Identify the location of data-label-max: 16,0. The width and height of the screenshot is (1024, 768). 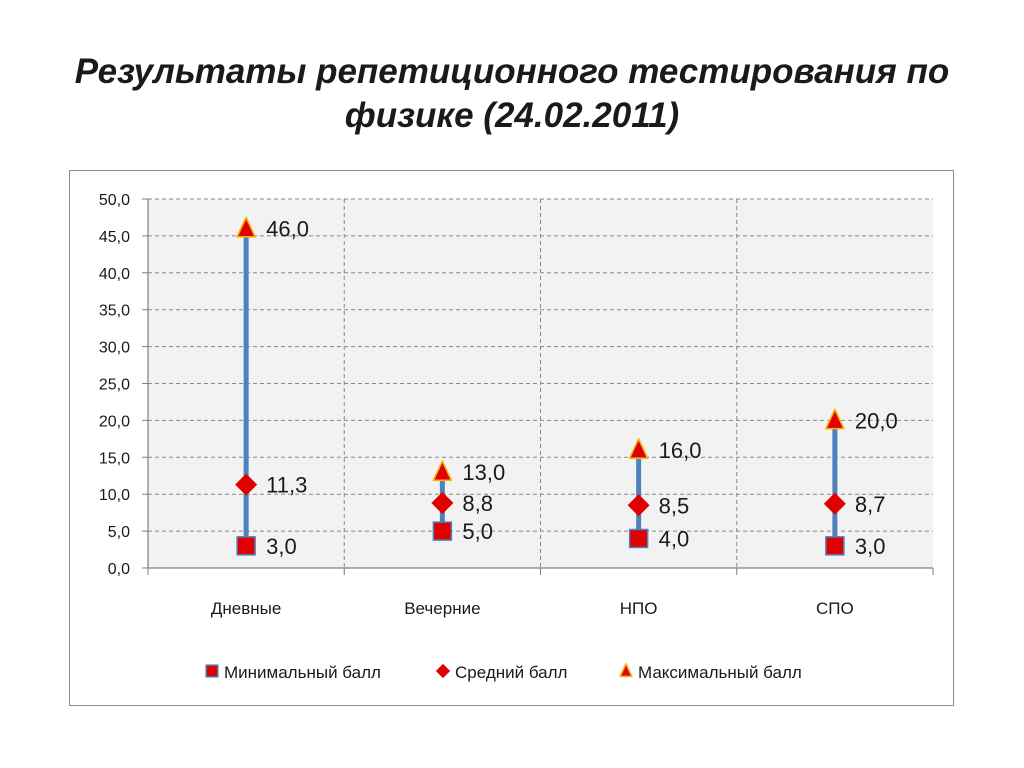
(680, 450).